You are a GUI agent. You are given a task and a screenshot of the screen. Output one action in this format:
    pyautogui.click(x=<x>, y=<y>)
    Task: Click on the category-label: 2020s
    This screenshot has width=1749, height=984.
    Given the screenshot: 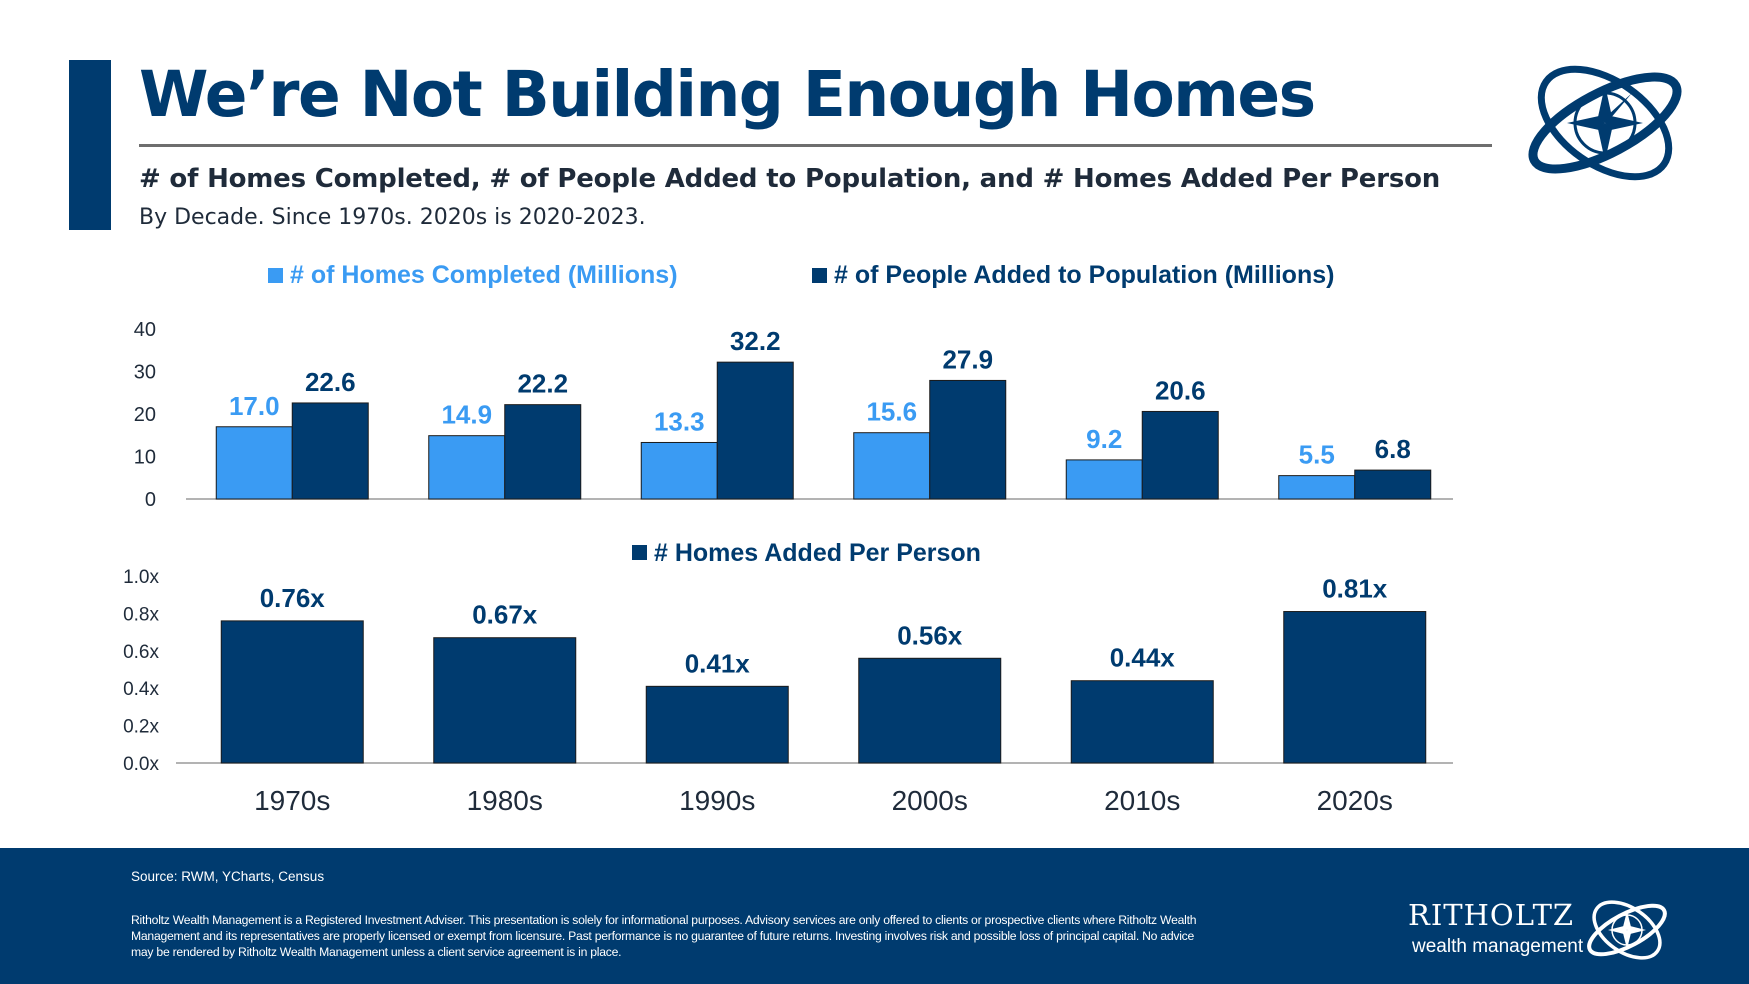 What is the action you would take?
    pyautogui.click(x=1355, y=800)
    